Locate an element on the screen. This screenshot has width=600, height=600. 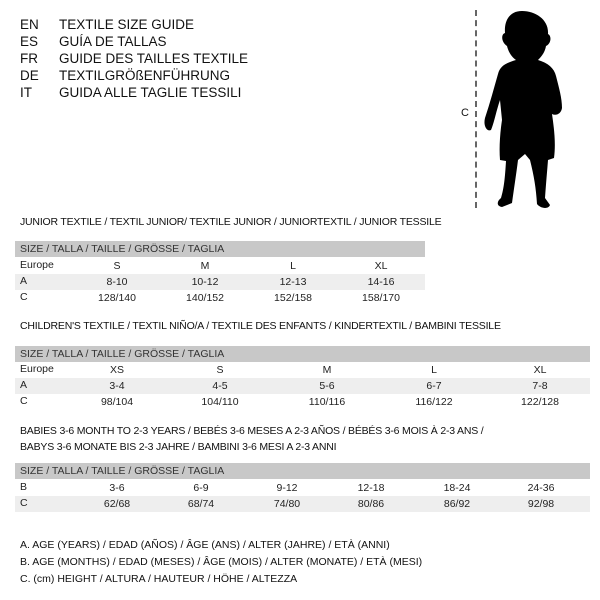
child-silhouette-icon is located at coordinates (523, 109).